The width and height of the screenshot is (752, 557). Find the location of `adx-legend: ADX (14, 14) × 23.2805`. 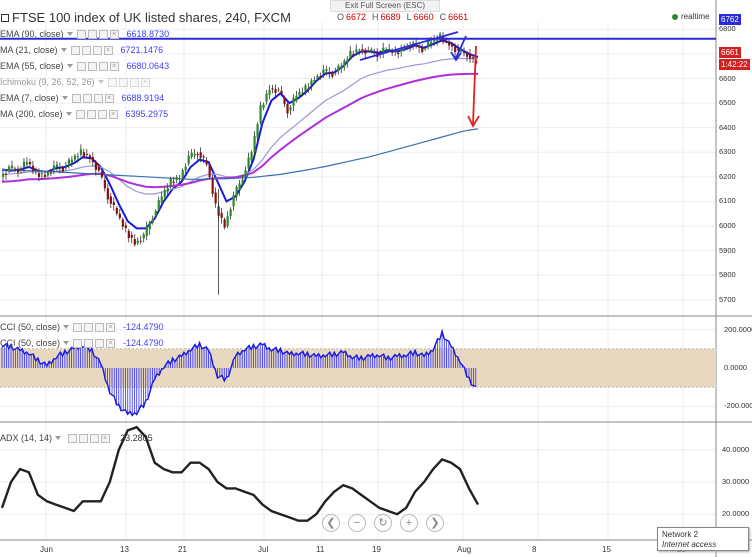

adx-legend: ADX (14, 14) × 23.2805 is located at coordinates (76, 438).